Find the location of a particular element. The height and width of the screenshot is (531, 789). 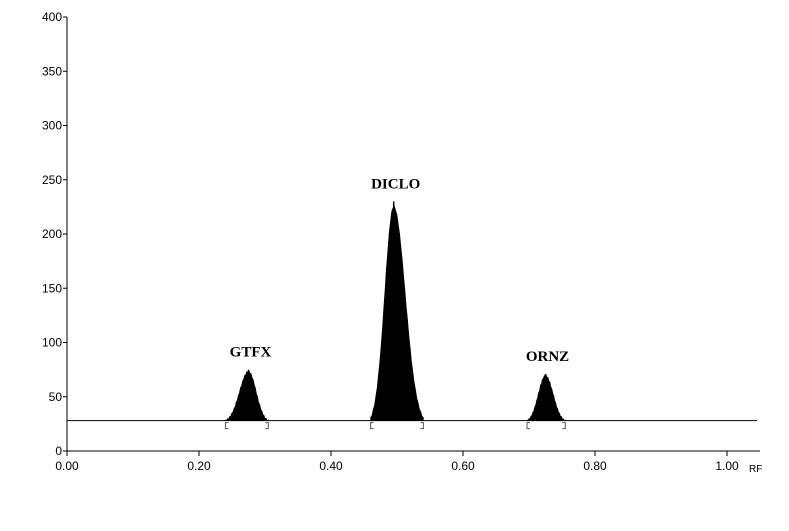

x-tick-label: 0.40 is located at coordinates (331, 466).